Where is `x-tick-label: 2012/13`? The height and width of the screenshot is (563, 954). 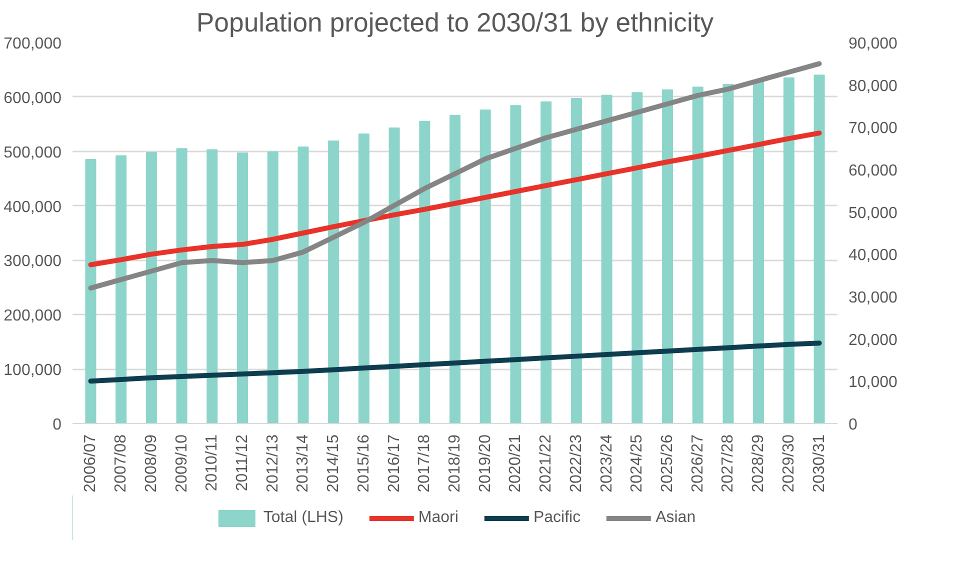
x-tick-label: 2012/13 is located at coordinates (273, 463).